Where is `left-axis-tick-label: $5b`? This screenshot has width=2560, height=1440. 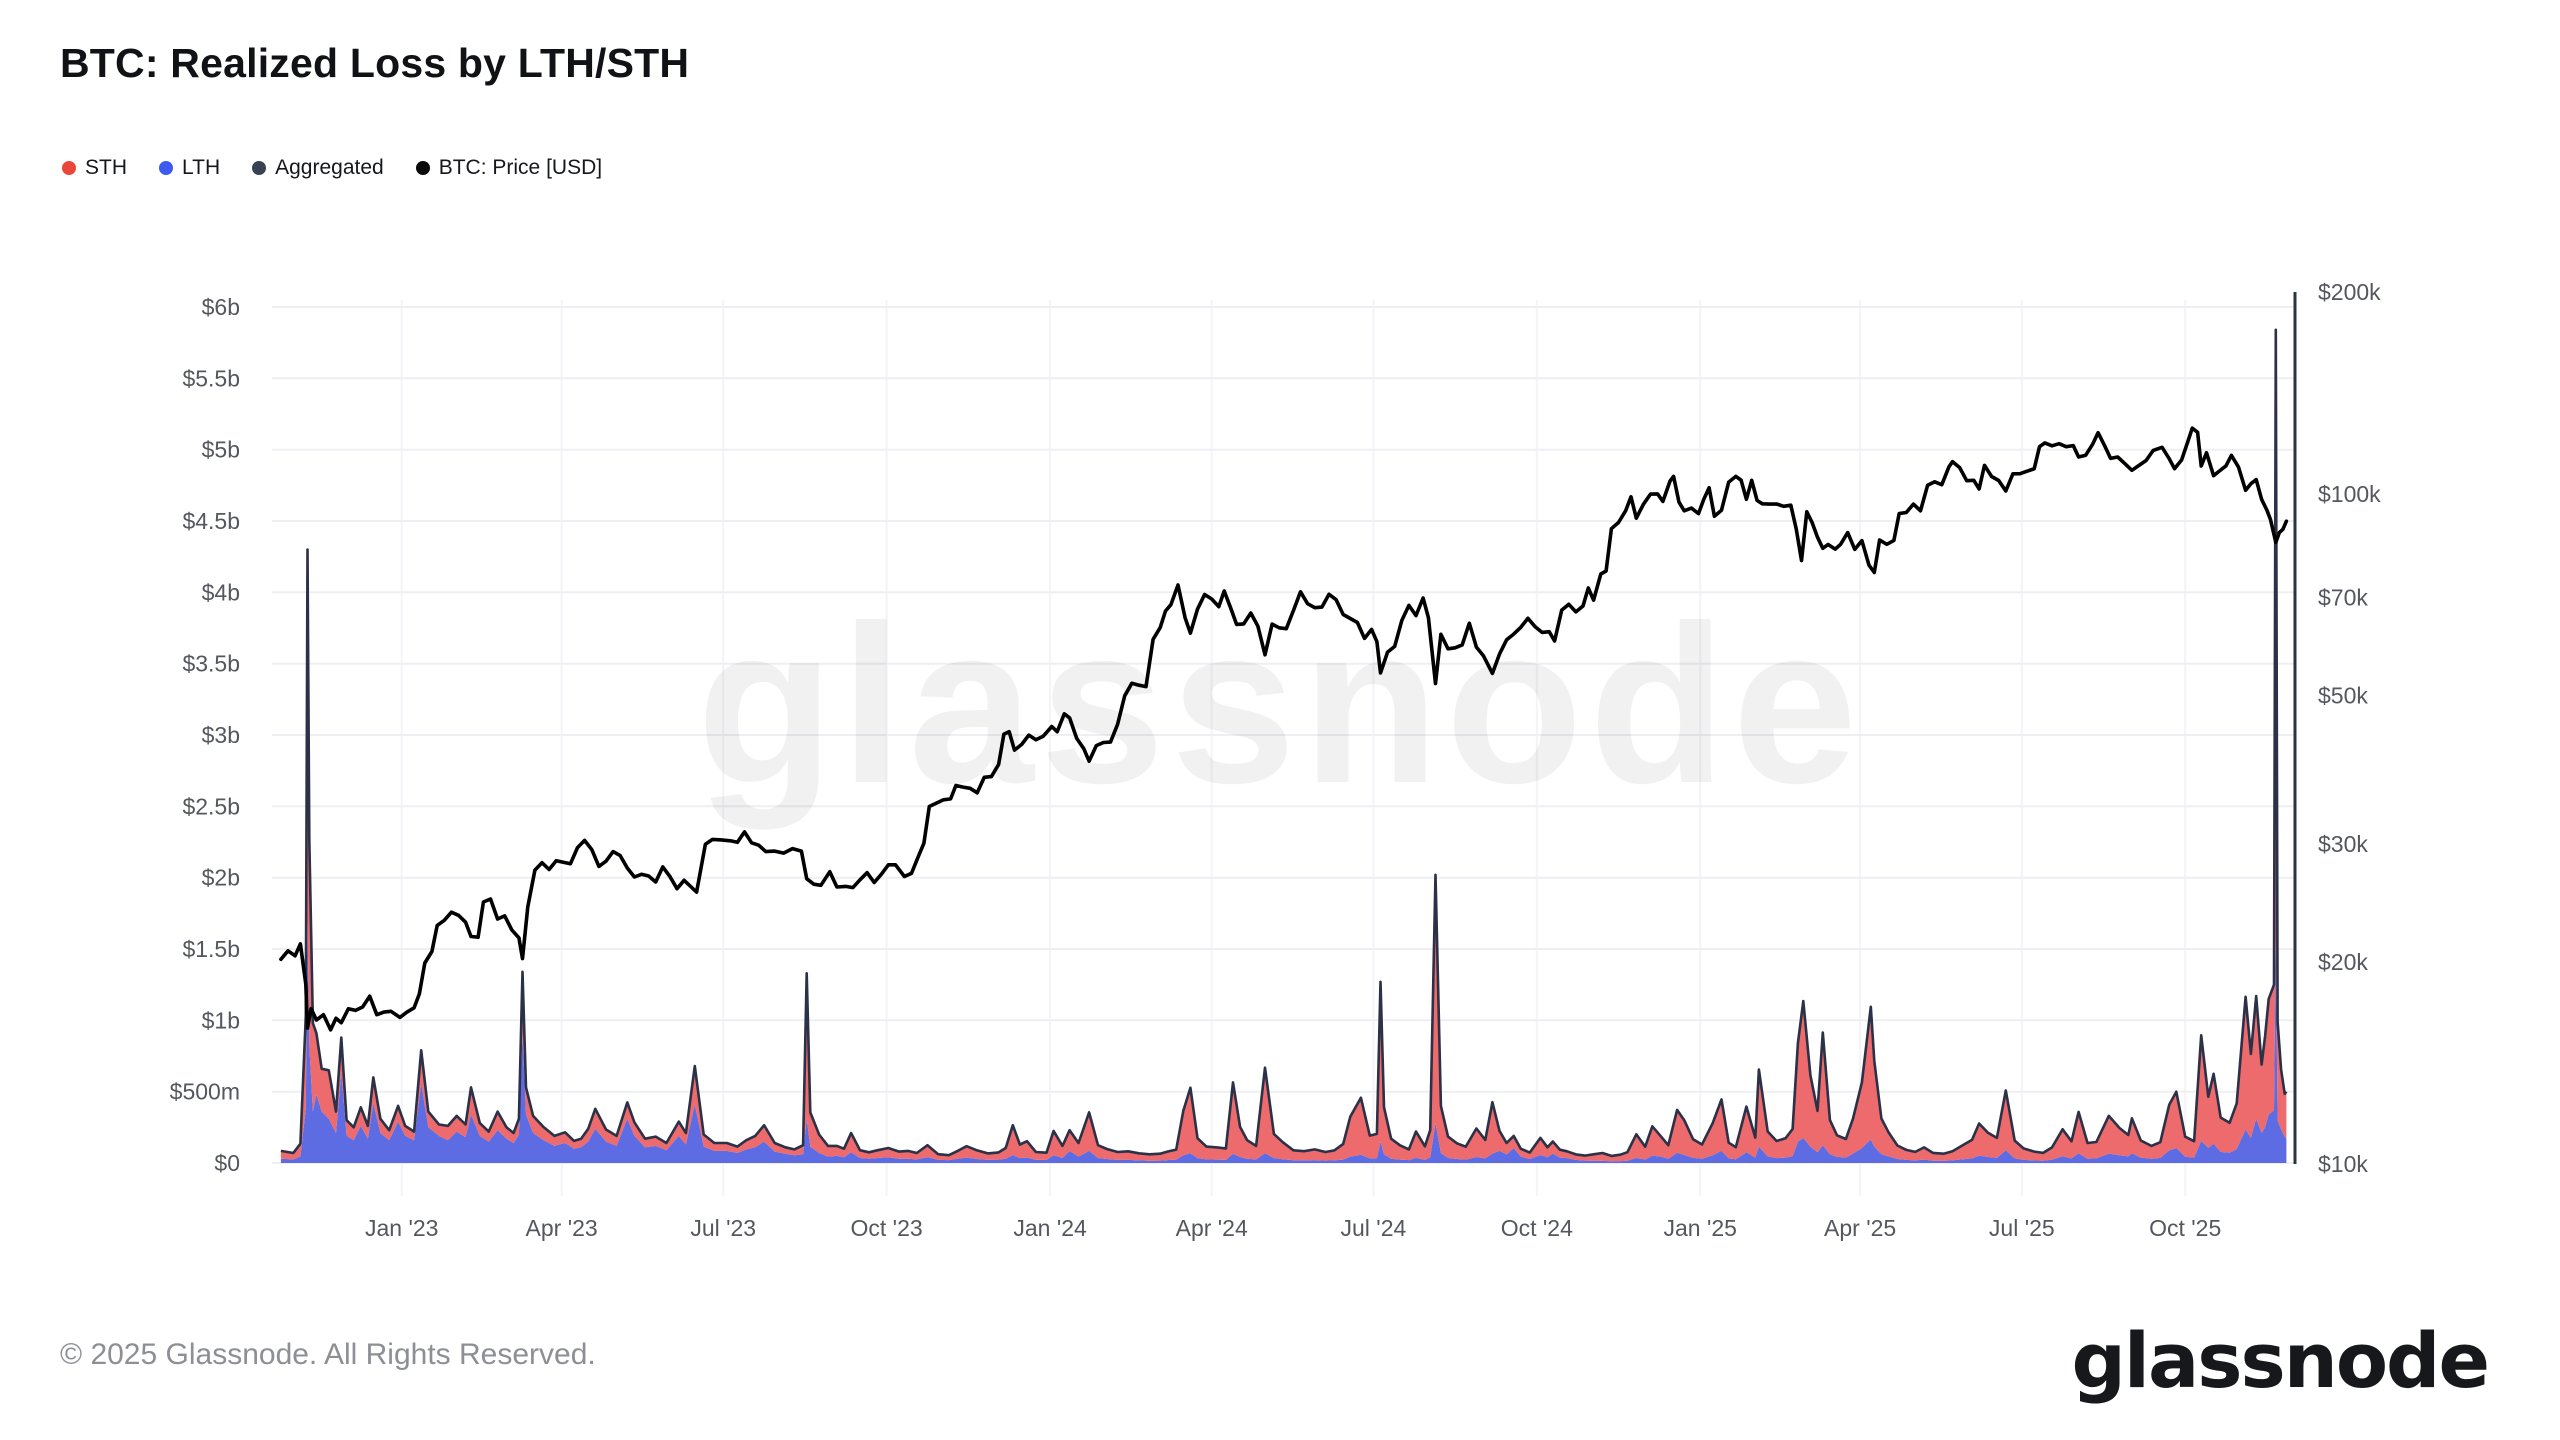
left-axis-tick-label: $5b is located at coordinates (221, 450).